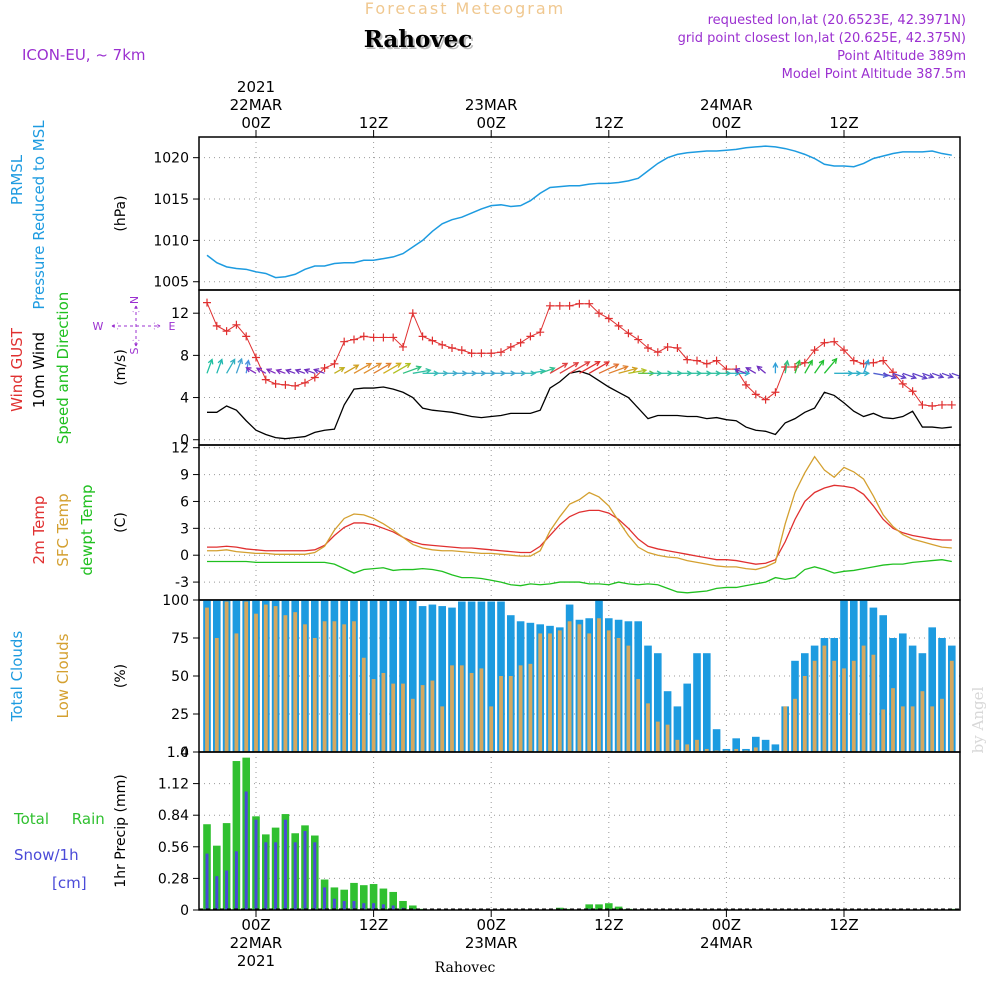  Describe the element at coordinates (465, 968) in the screenshot. I see `footer-location: Rahovec` at that location.